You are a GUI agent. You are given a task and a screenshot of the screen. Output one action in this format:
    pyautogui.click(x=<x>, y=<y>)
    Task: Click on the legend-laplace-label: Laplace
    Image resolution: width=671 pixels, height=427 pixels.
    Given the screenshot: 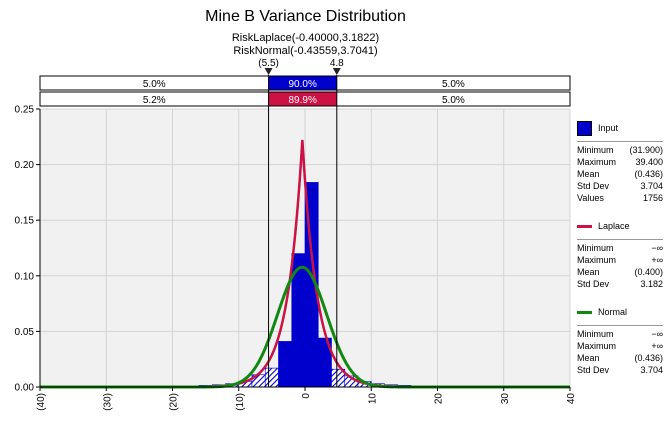 What is the action you would take?
    pyautogui.click(x=614, y=226)
    